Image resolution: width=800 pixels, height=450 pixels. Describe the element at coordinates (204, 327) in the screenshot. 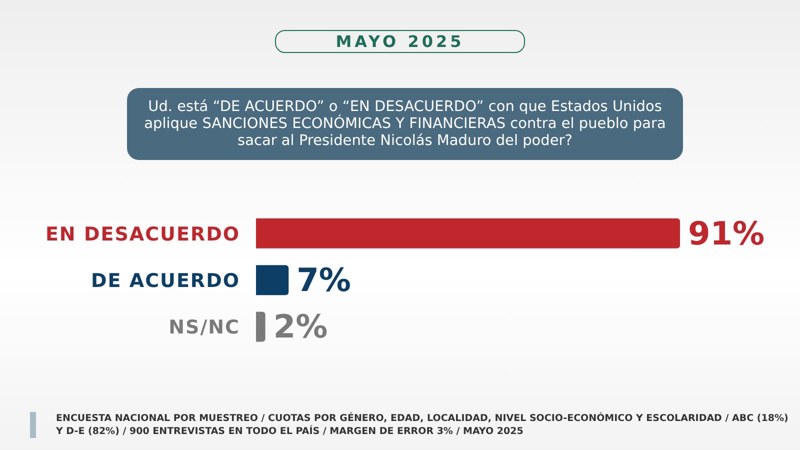

I see `y-tick-label: NS/NC` at that location.